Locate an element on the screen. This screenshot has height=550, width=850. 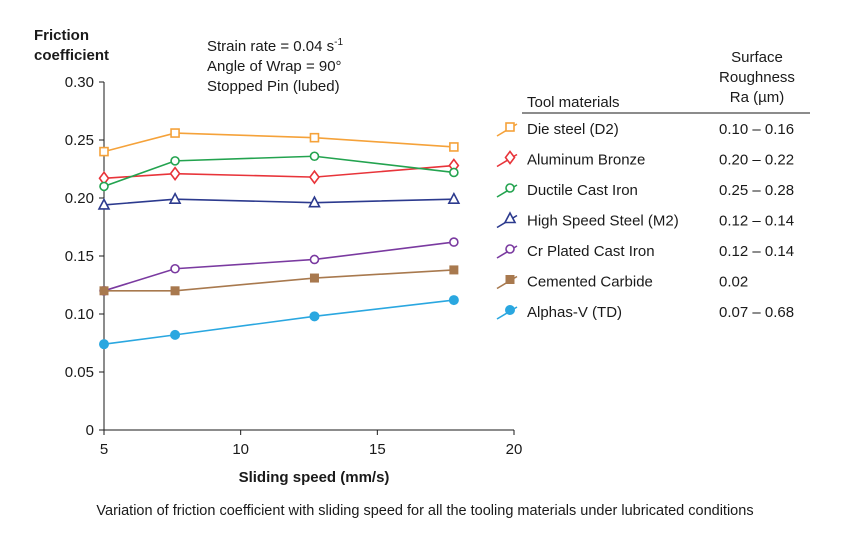
legend-label: Alphas-V (TD) is located at coordinates (574, 312).